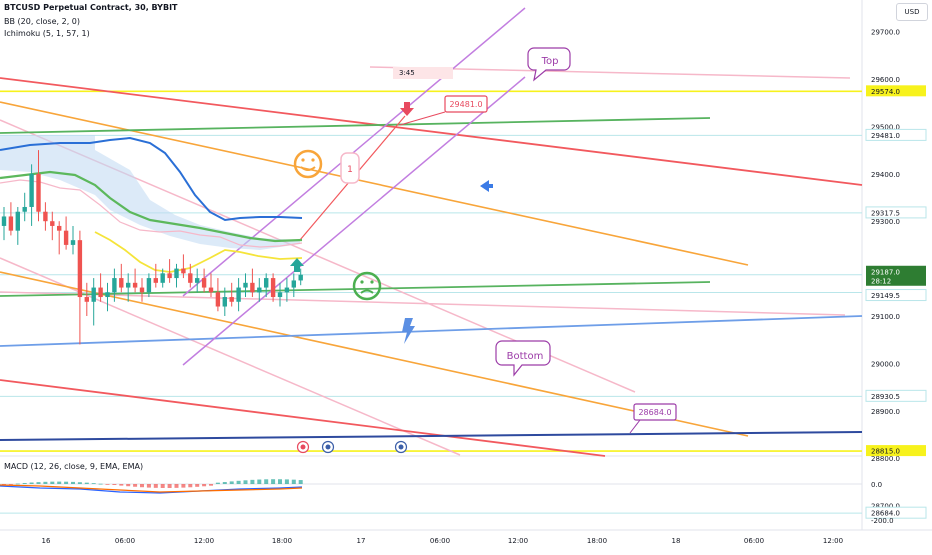 This screenshot has height=555, width=932. I want to click on arrow-up-icon, so click(297, 265).